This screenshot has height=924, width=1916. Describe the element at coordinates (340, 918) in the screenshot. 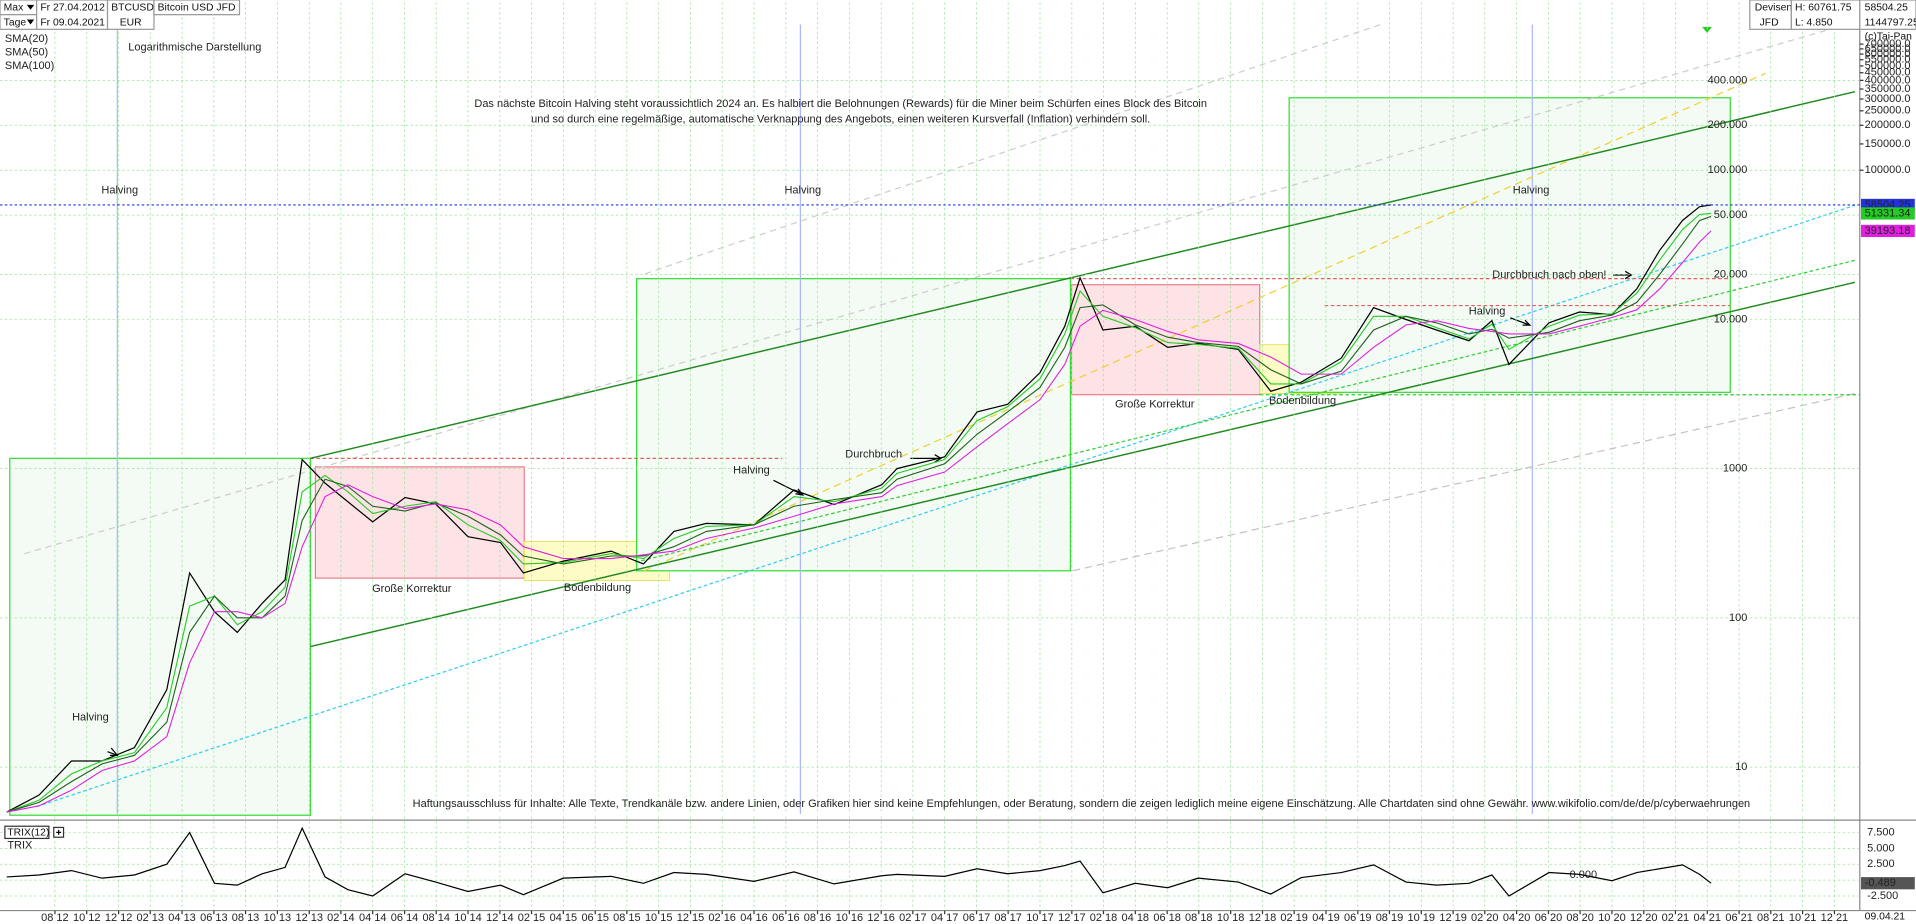

I see `x-tick-label: 02 14` at that location.